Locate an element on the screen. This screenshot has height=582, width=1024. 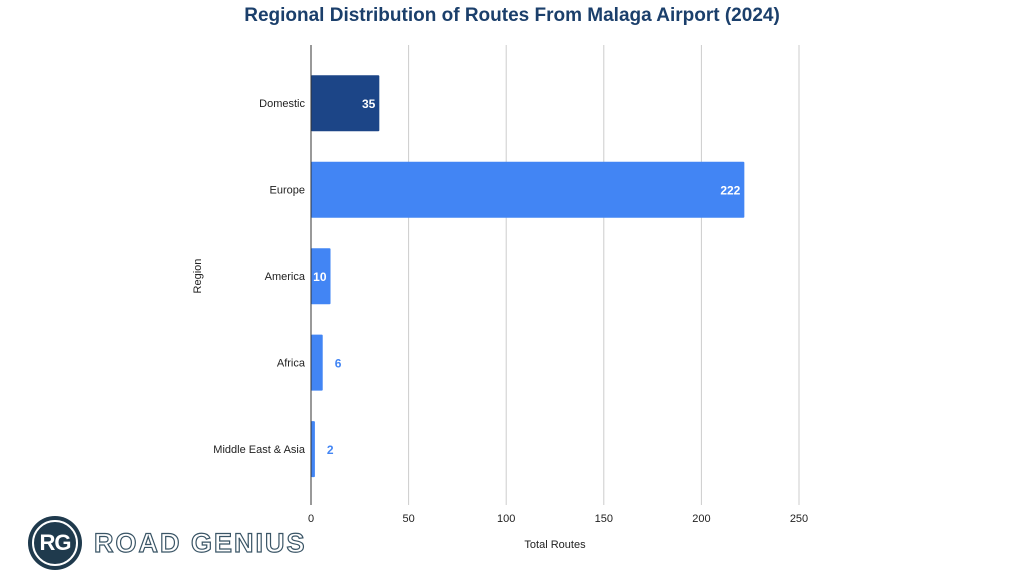
y-tick-label: Africa is located at coordinates (291, 364).